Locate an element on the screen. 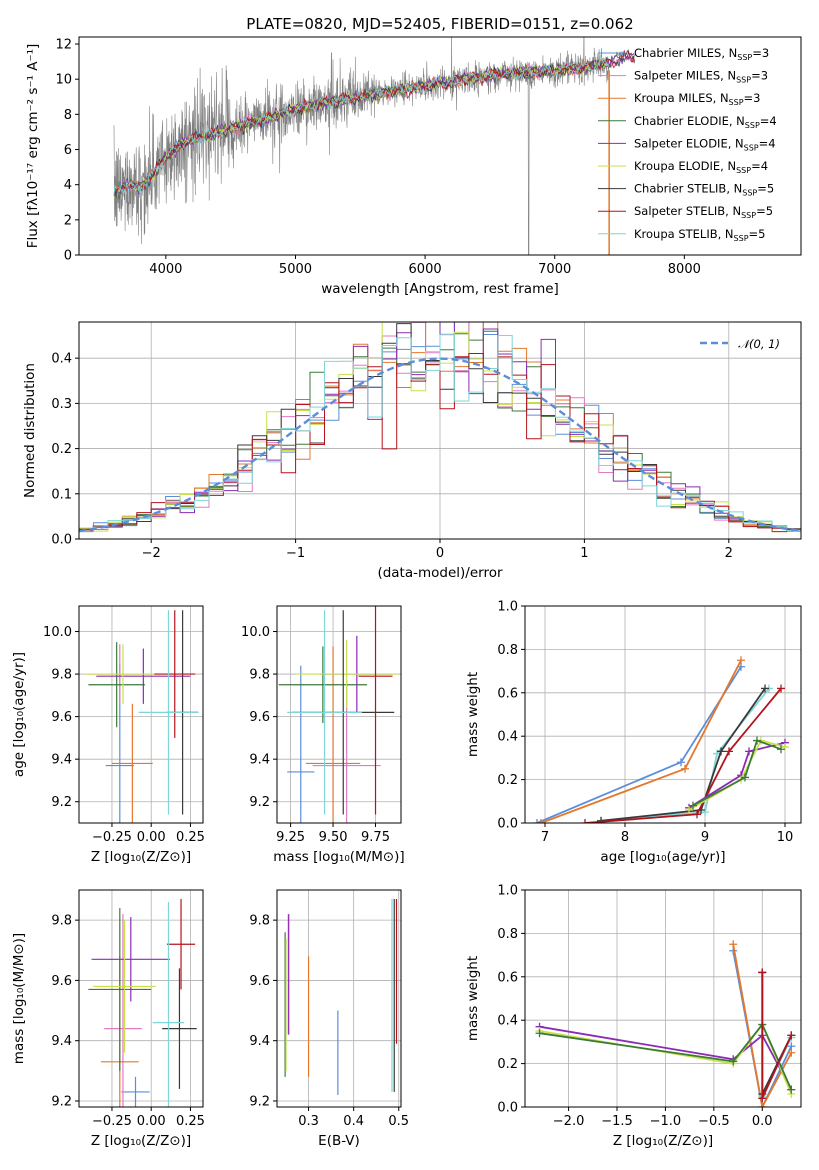 The image size is (819, 1170). x-tick-label: 0.5 is located at coordinates (398, 1121).